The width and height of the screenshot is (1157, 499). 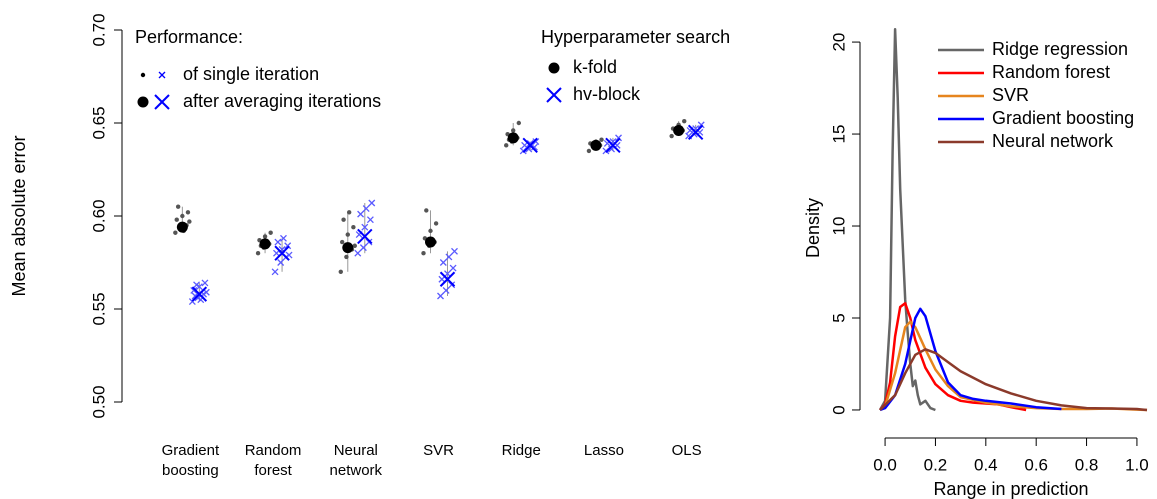 What do you see at coordinates (190, 470) in the screenshot?
I see `x-tick-label-line: boosting` at bounding box center [190, 470].